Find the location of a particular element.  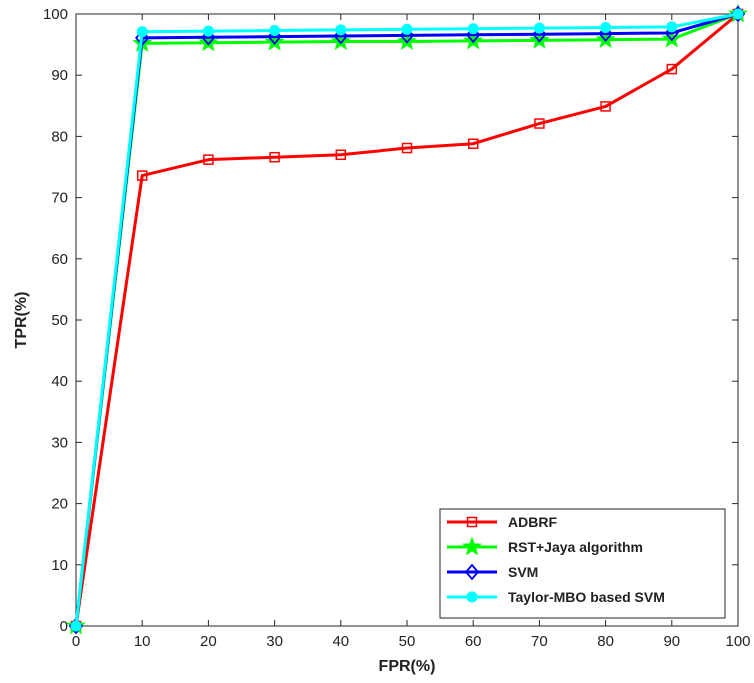

y-tick-label: 70 is located at coordinates (59, 198).